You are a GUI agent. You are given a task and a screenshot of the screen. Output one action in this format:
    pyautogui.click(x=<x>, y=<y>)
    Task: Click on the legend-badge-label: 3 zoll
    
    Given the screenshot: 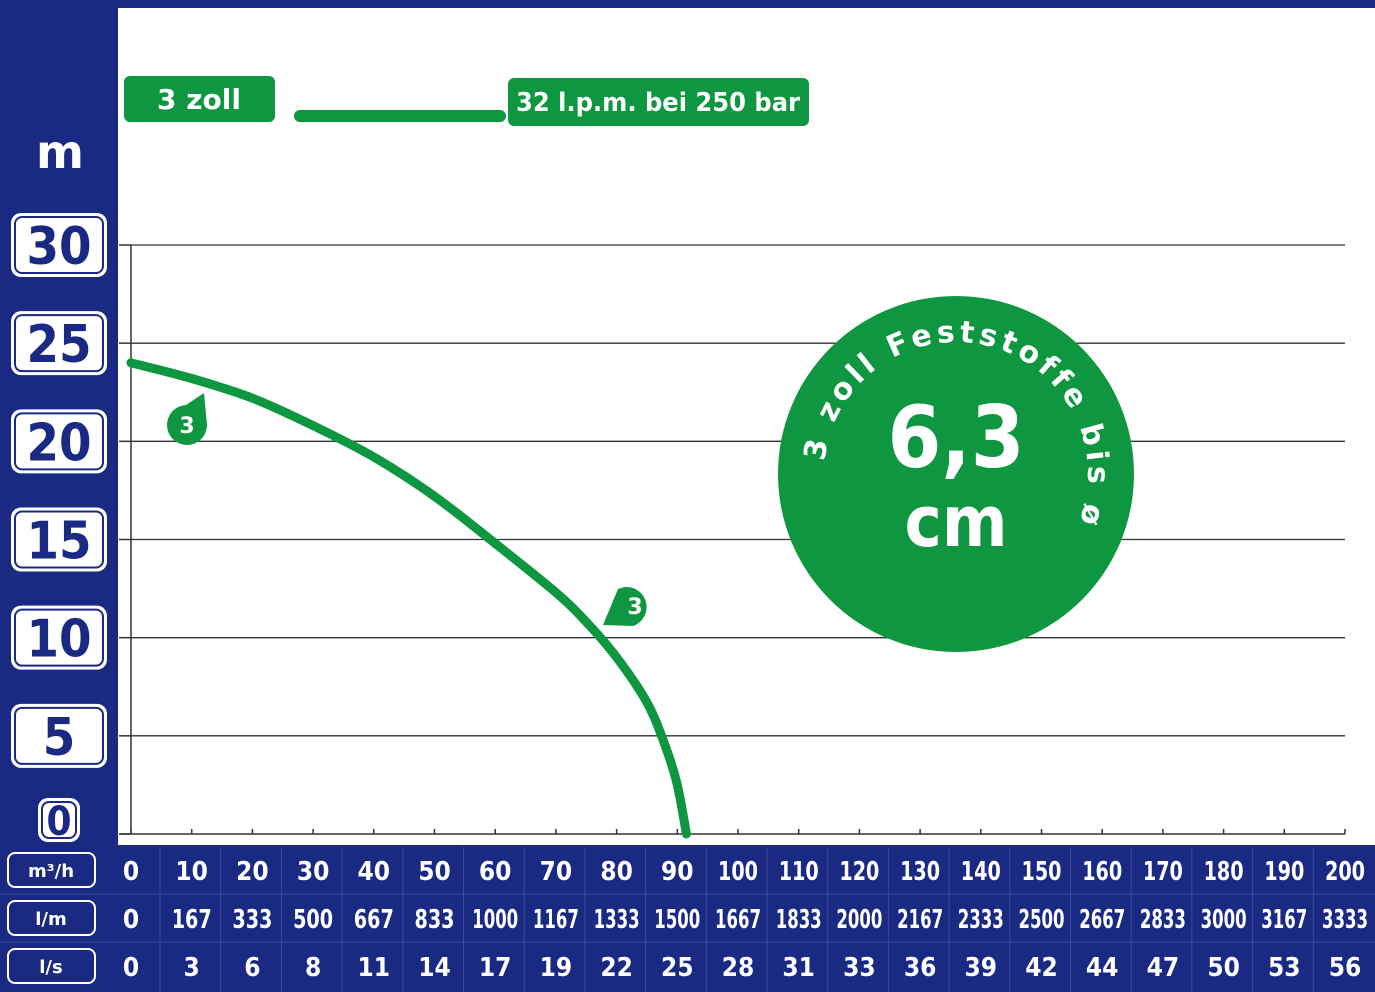 What is the action you would take?
    pyautogui.click(x=199, y=99)
    